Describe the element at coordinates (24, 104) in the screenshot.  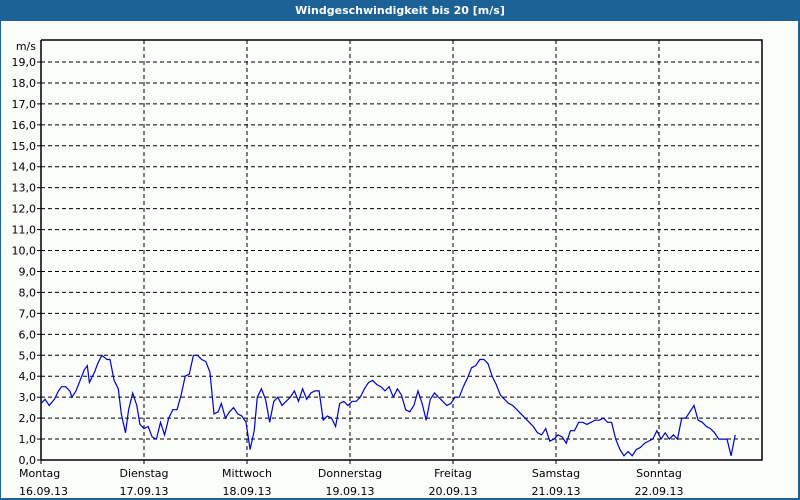
I see `y-tick-label: 17,0` at that location.